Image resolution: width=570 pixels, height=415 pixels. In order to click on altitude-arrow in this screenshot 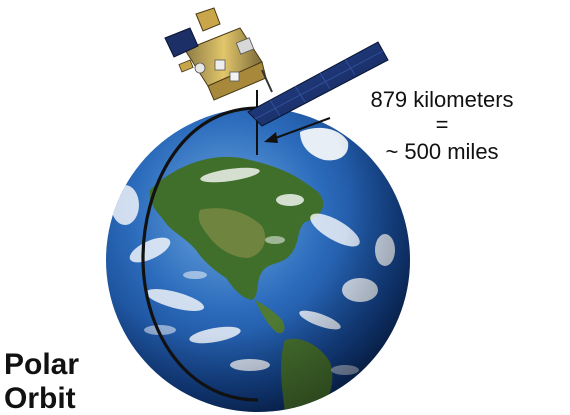, I will do `click(297, 130)`.